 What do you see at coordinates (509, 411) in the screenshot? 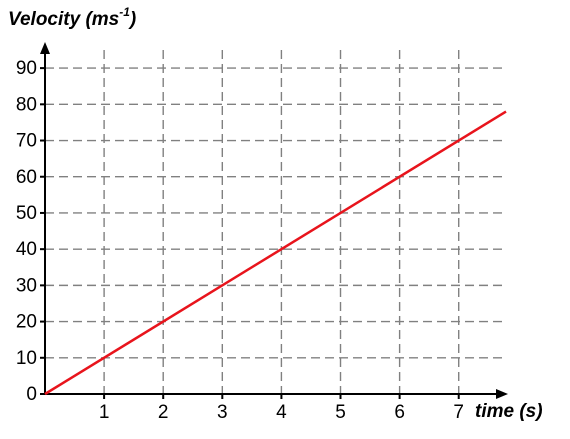
I see `x-axis-label: time (s)` at bounding box center [509, 411].